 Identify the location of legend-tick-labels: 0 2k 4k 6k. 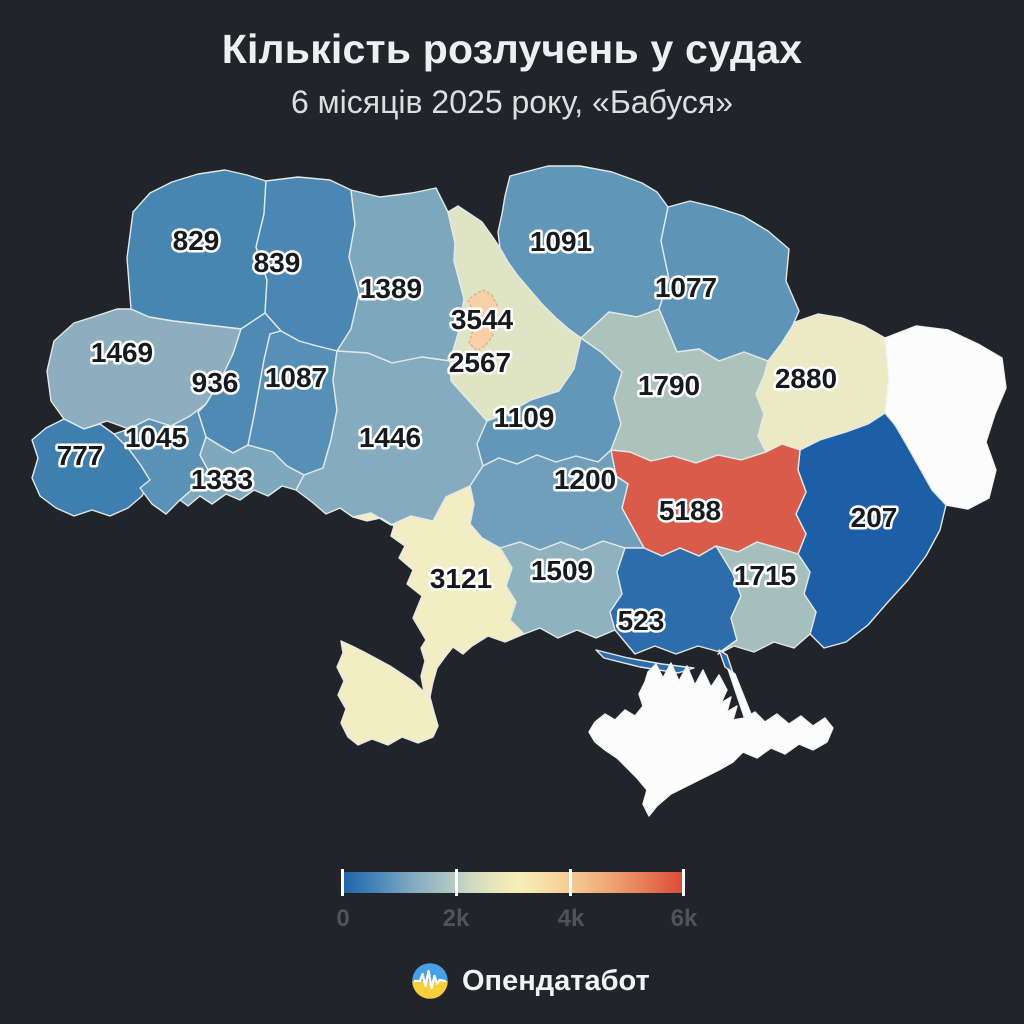
(516, 919).